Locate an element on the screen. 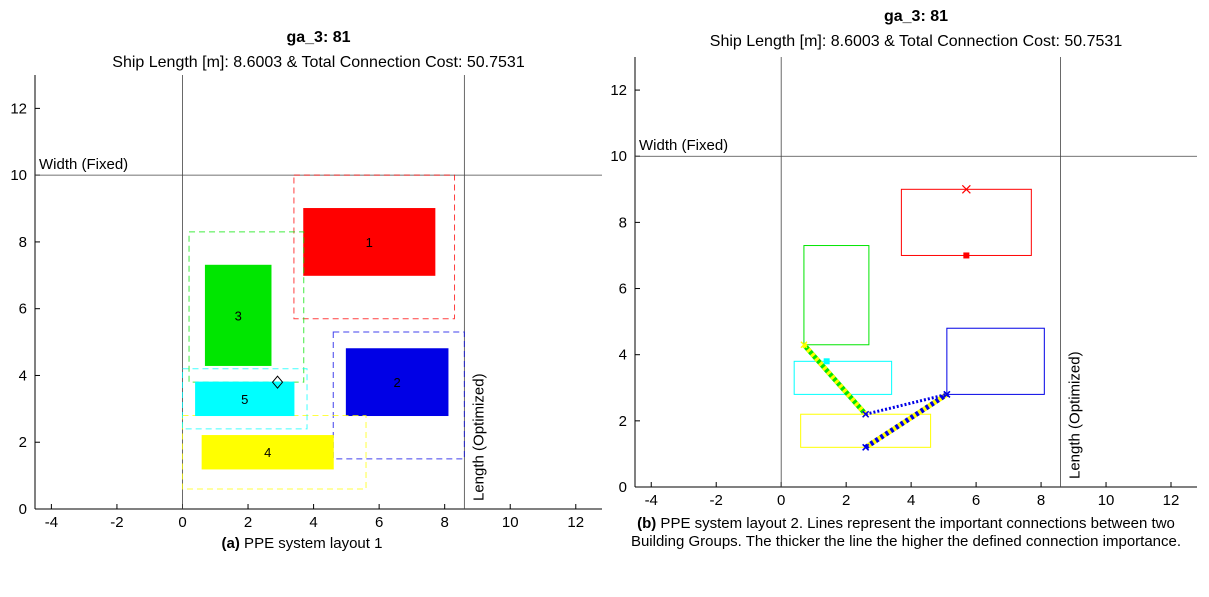 The image size is (1209, 597). caption-a: (a) PPE system layout 1 is located at coordinates (302, 544).